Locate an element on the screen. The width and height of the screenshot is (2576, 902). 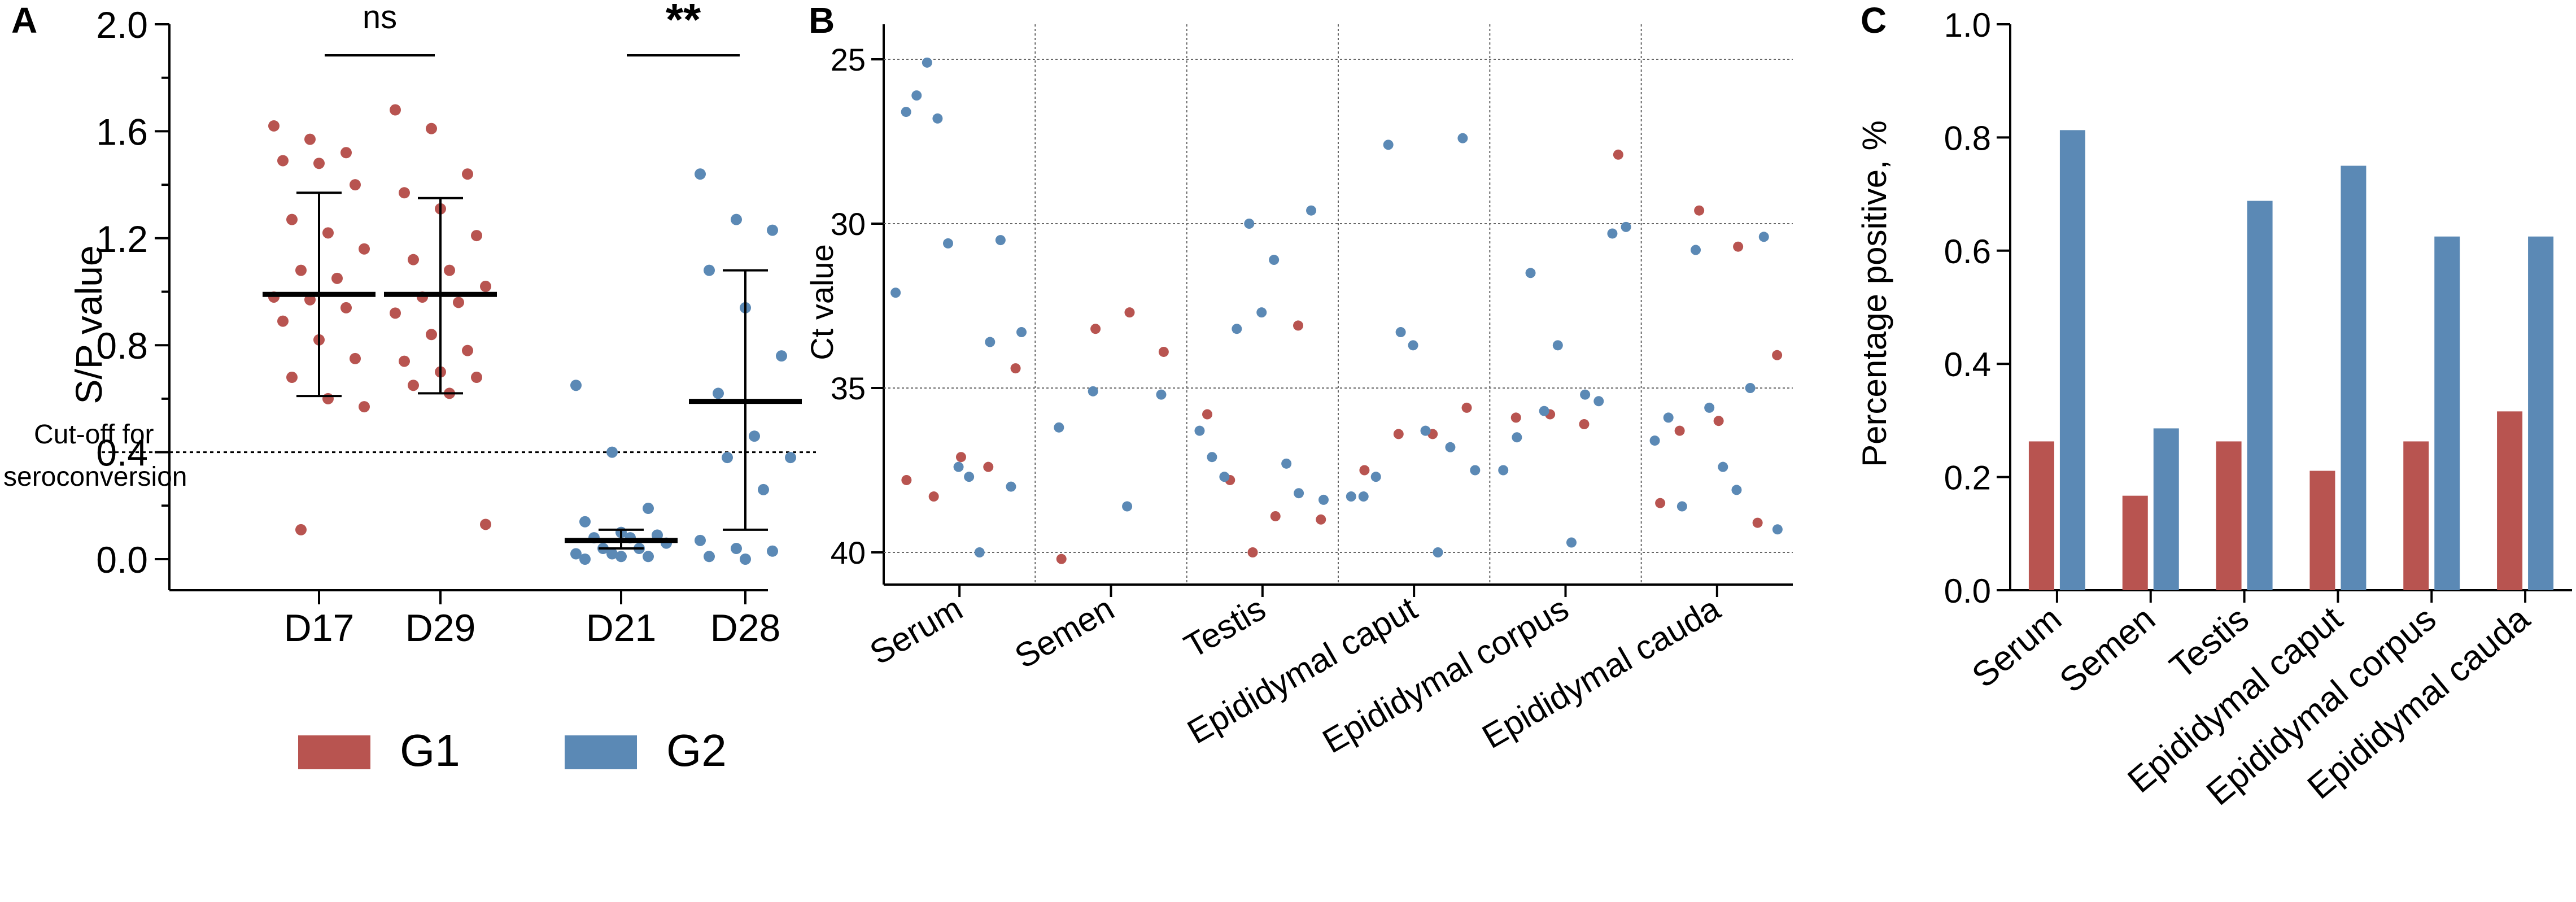
panel-c-ytick-label: 0.2 is located at coordinates (1968, 478).